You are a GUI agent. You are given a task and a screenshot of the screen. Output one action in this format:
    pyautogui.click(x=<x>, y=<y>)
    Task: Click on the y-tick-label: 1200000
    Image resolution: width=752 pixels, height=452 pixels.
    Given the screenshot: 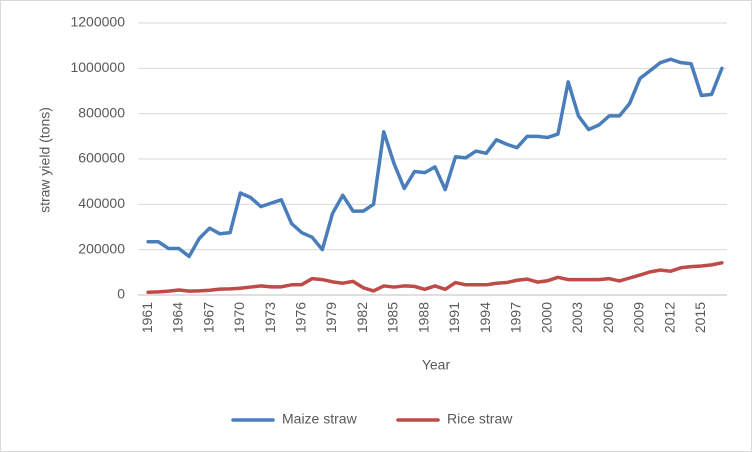 What is the action you would take?
    pyautogui.click(x=97, y=22)
    